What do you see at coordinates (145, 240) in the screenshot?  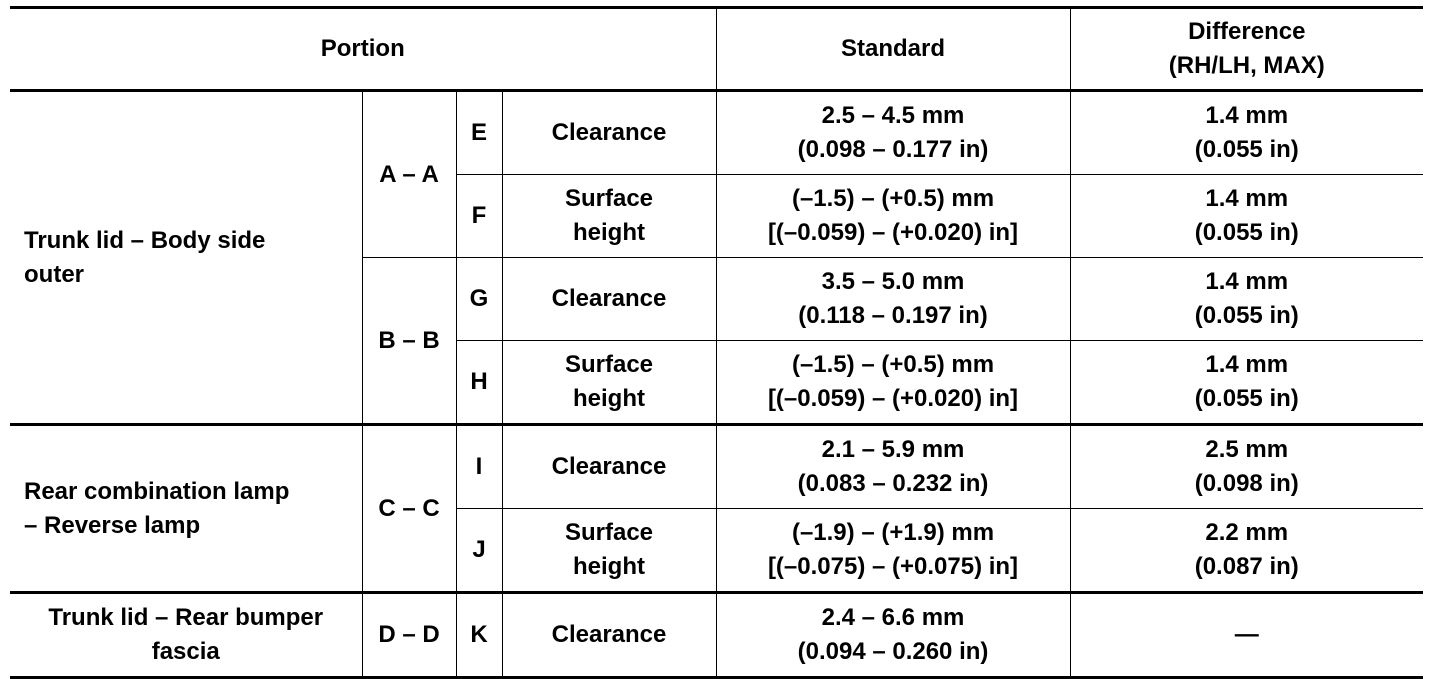 I see `portion-name-line1: Trunk lid – Body side` at bounding box center [145, 240].